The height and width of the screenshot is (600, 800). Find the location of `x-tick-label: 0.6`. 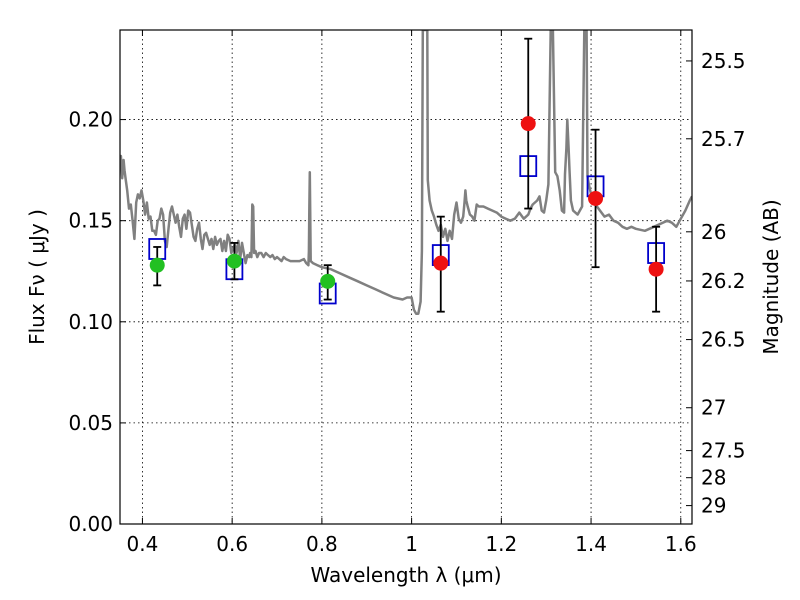

x-tick-label: 0.6 is located at coordinates (232, 544).